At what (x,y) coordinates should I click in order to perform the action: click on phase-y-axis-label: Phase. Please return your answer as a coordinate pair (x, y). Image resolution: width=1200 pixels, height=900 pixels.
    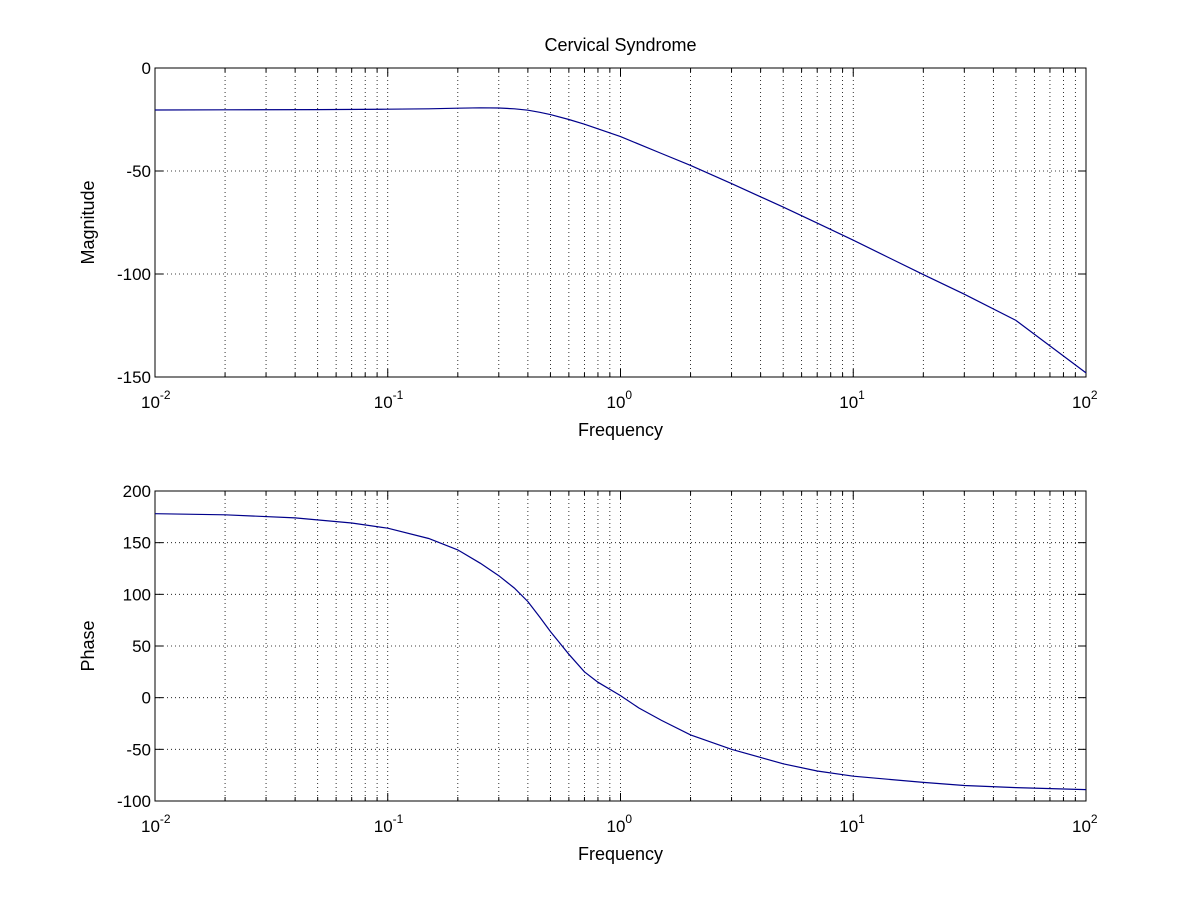
    Looking at the image, I should click on (88, 645).